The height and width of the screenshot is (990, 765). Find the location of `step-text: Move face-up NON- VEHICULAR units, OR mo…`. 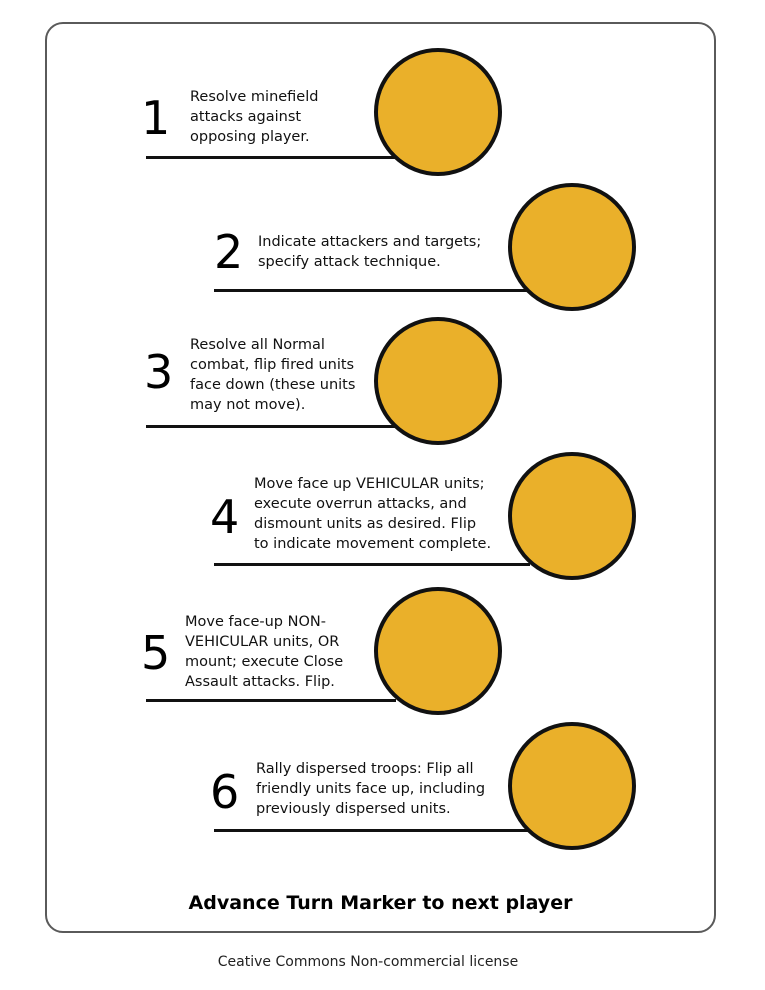

step-text: Move face-up NON- VEHICULAR units, OR mo… is located at coordinates (264, 652).